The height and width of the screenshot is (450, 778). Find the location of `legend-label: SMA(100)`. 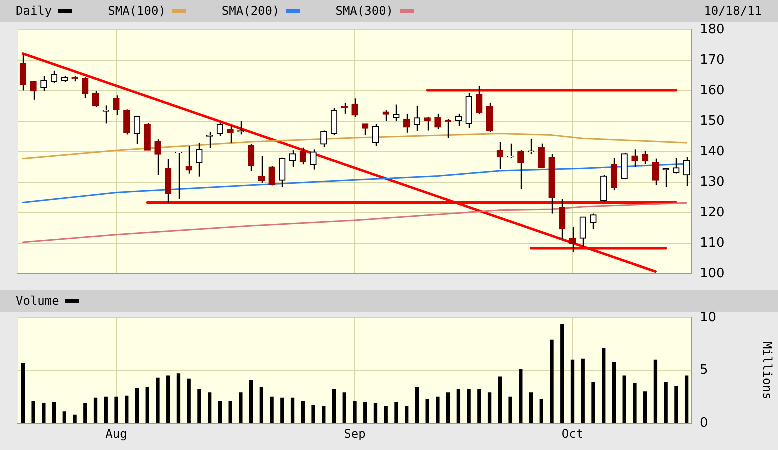

legend-label: SMA(100) is located at coordinates (137, 11).